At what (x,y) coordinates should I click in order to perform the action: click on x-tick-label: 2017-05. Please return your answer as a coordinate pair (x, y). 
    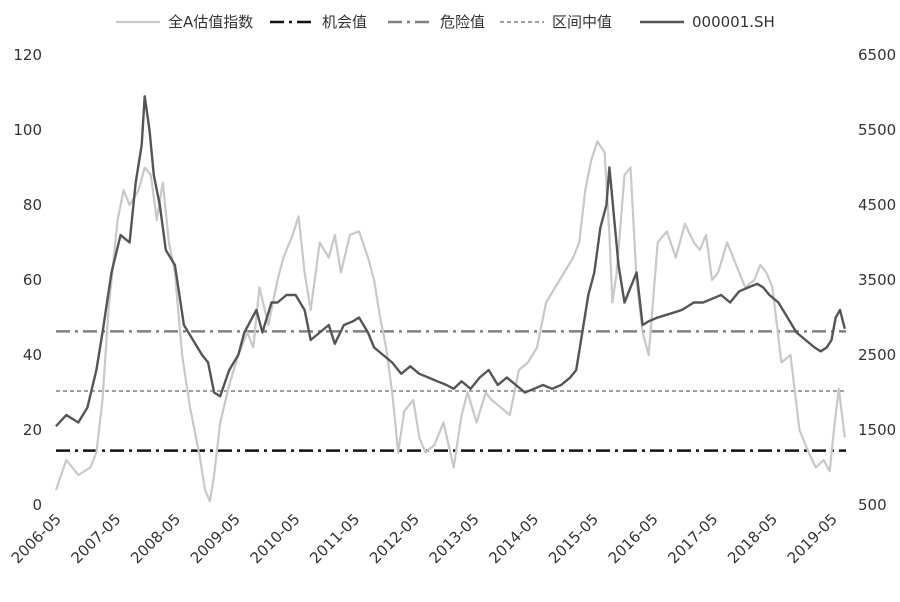
    Looking at the image, I should click on (692, 538).